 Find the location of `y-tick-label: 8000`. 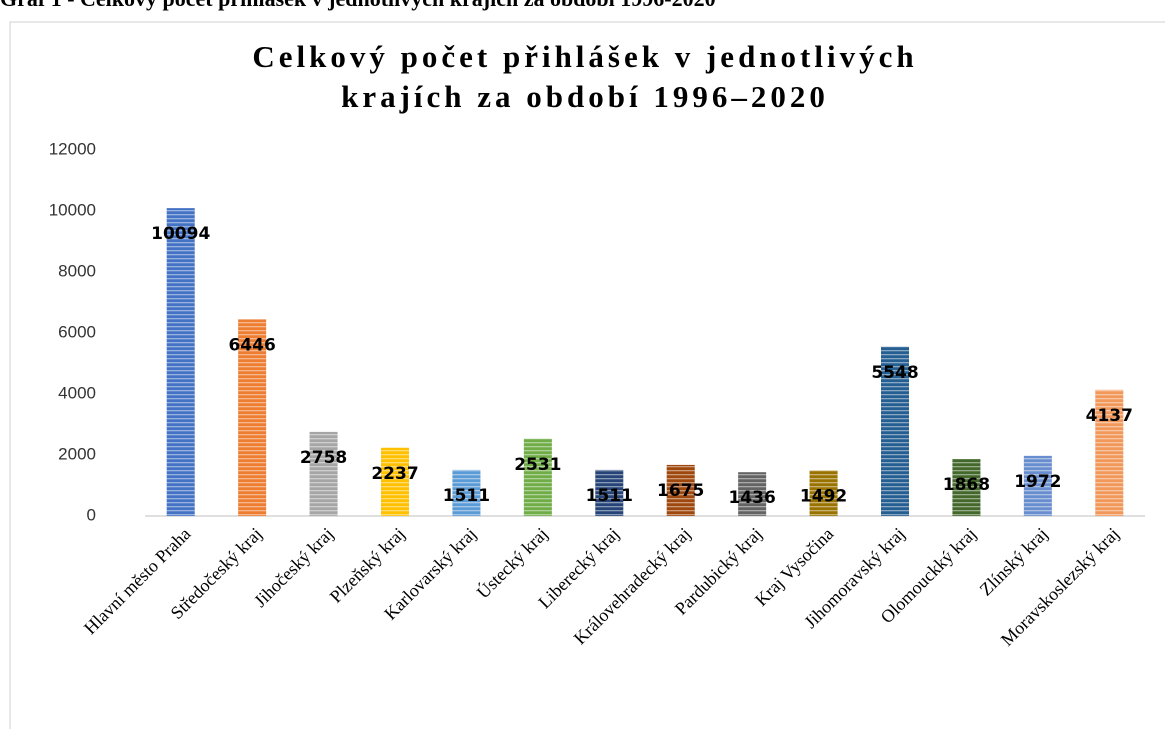

y-tick-label: 8000 is located at coordinates (77, 270).